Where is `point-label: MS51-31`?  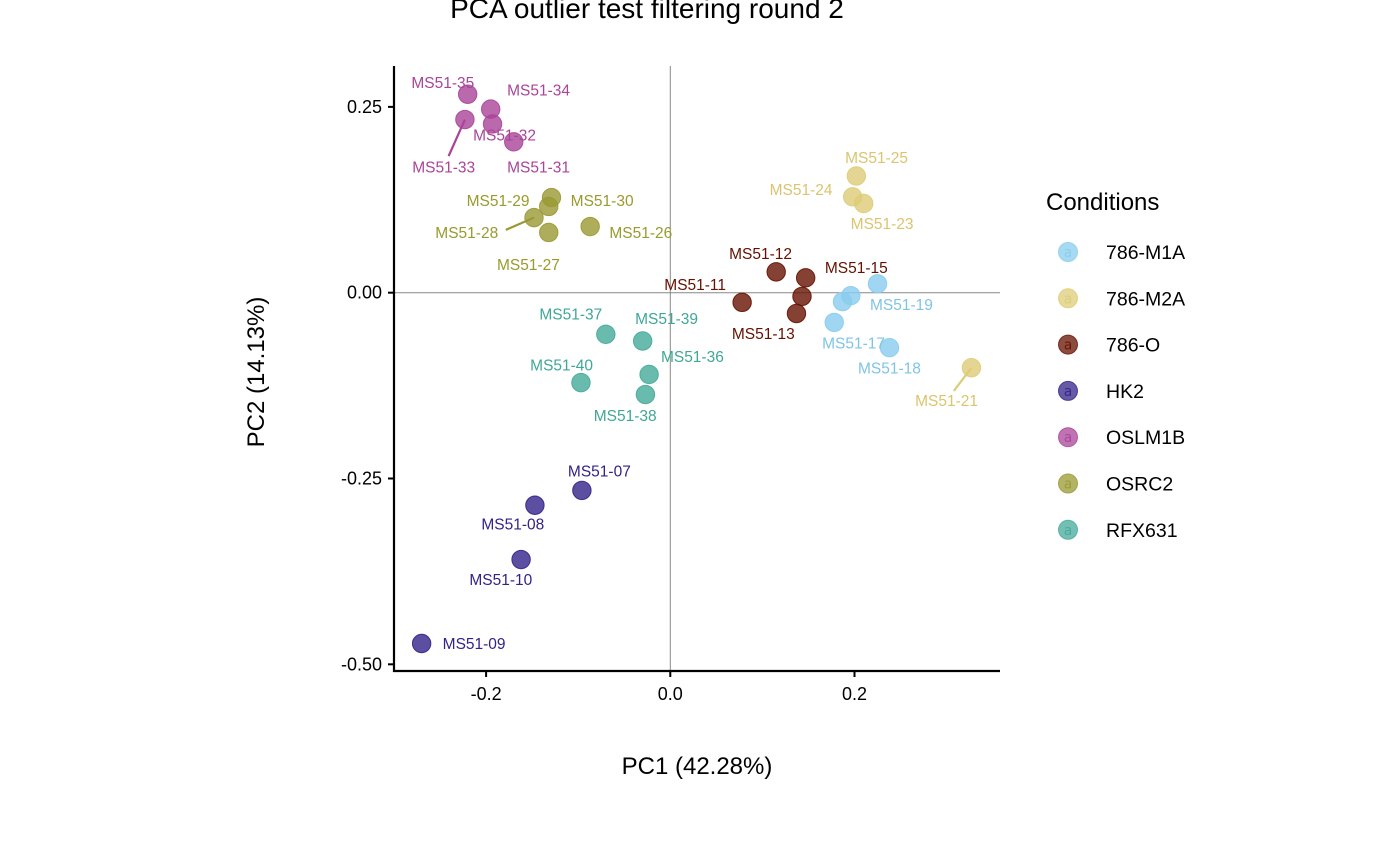
point-label: MS51-31 is located at coordinates (538, 168).